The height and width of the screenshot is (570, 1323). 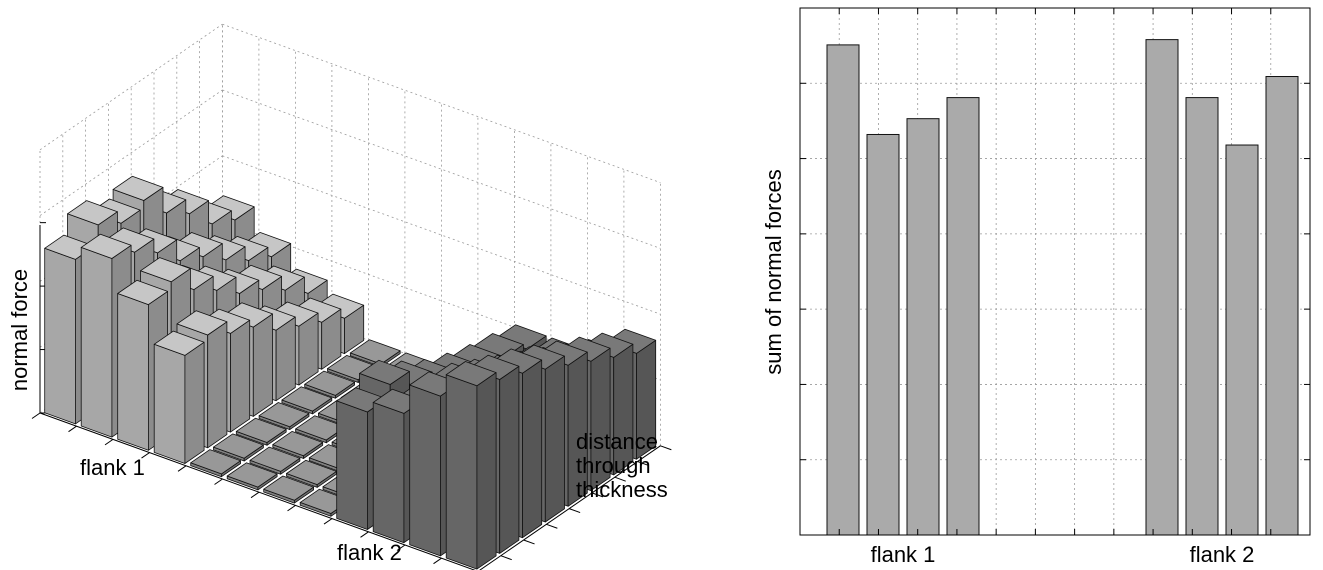 I want to click on x-tick-label: flank 1, so click(x=903, y=554).